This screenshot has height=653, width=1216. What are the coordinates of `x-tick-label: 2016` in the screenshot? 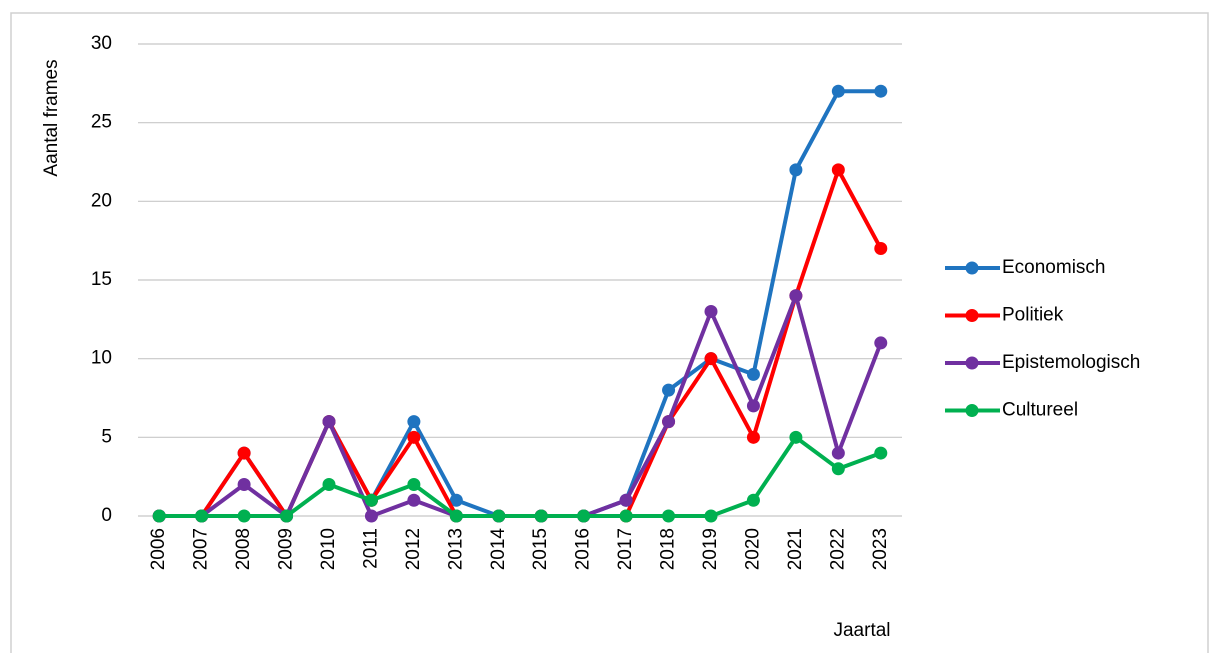 It's located at (583, 549).